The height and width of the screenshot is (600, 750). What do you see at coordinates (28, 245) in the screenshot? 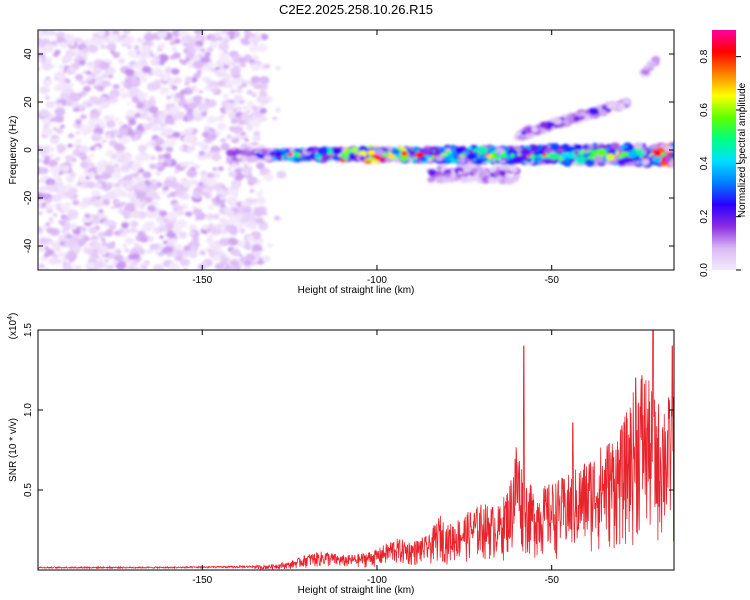
I see `y-tick-label: -40` at bounding box center [28, 245].